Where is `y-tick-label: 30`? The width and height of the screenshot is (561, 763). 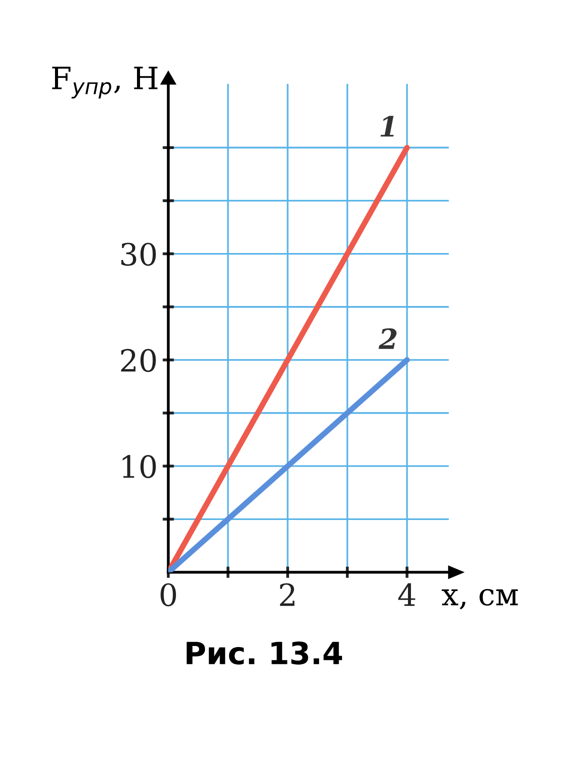
y-tick-label: 30 is located at coordinates (138, 254).